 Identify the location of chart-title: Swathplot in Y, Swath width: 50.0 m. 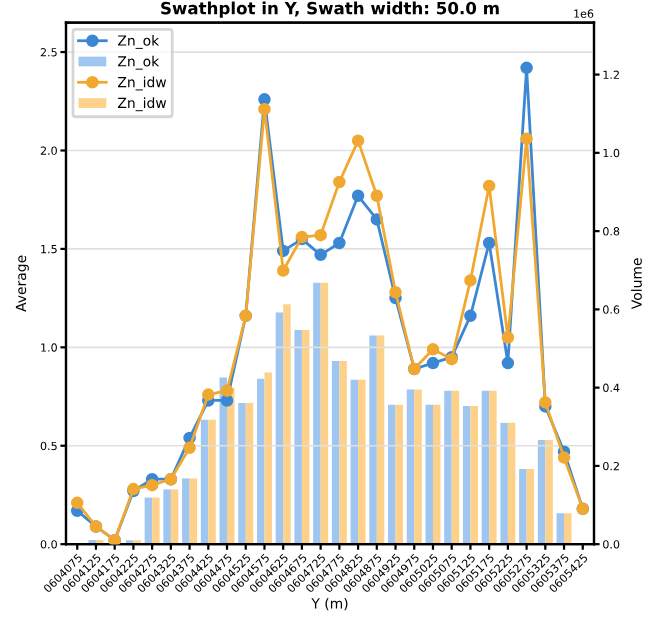
(330, 9).